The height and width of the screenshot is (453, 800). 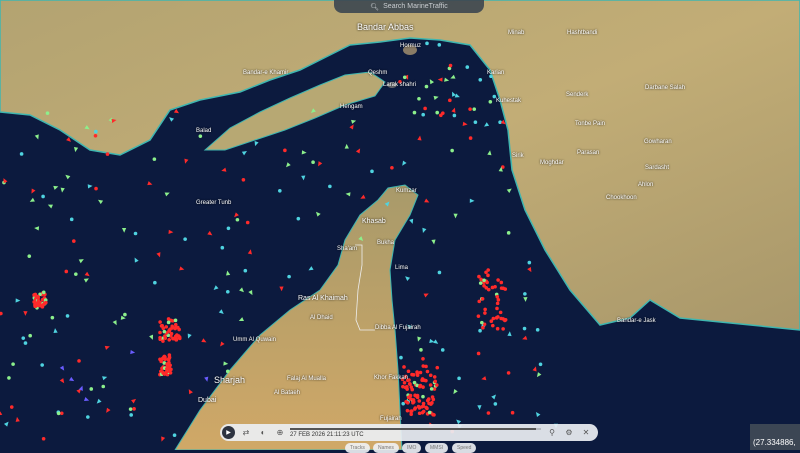 What do you see at coordinates (263, 432) in the screenshot?
I see `gauge-icon: ◐` at bounding box center [263, 432].